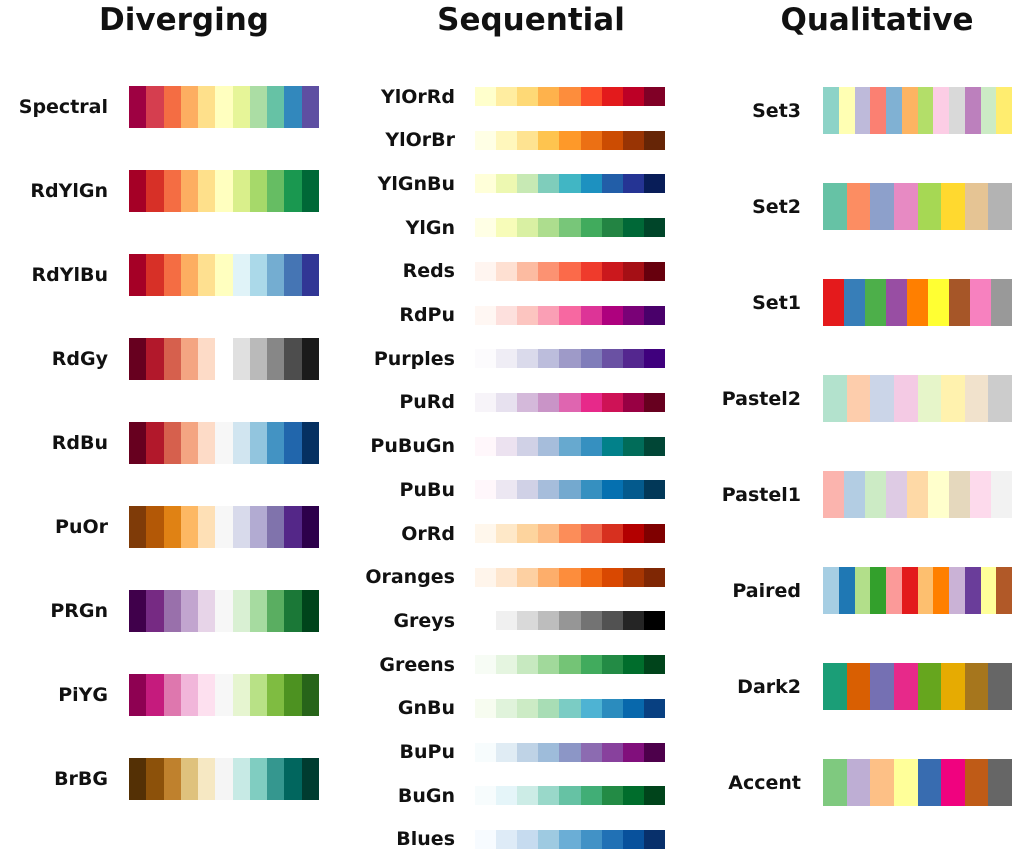  Describe the element at coordinates (570, 621) in the screenshot. I see `palette-swatch-bar-greys` at that location.